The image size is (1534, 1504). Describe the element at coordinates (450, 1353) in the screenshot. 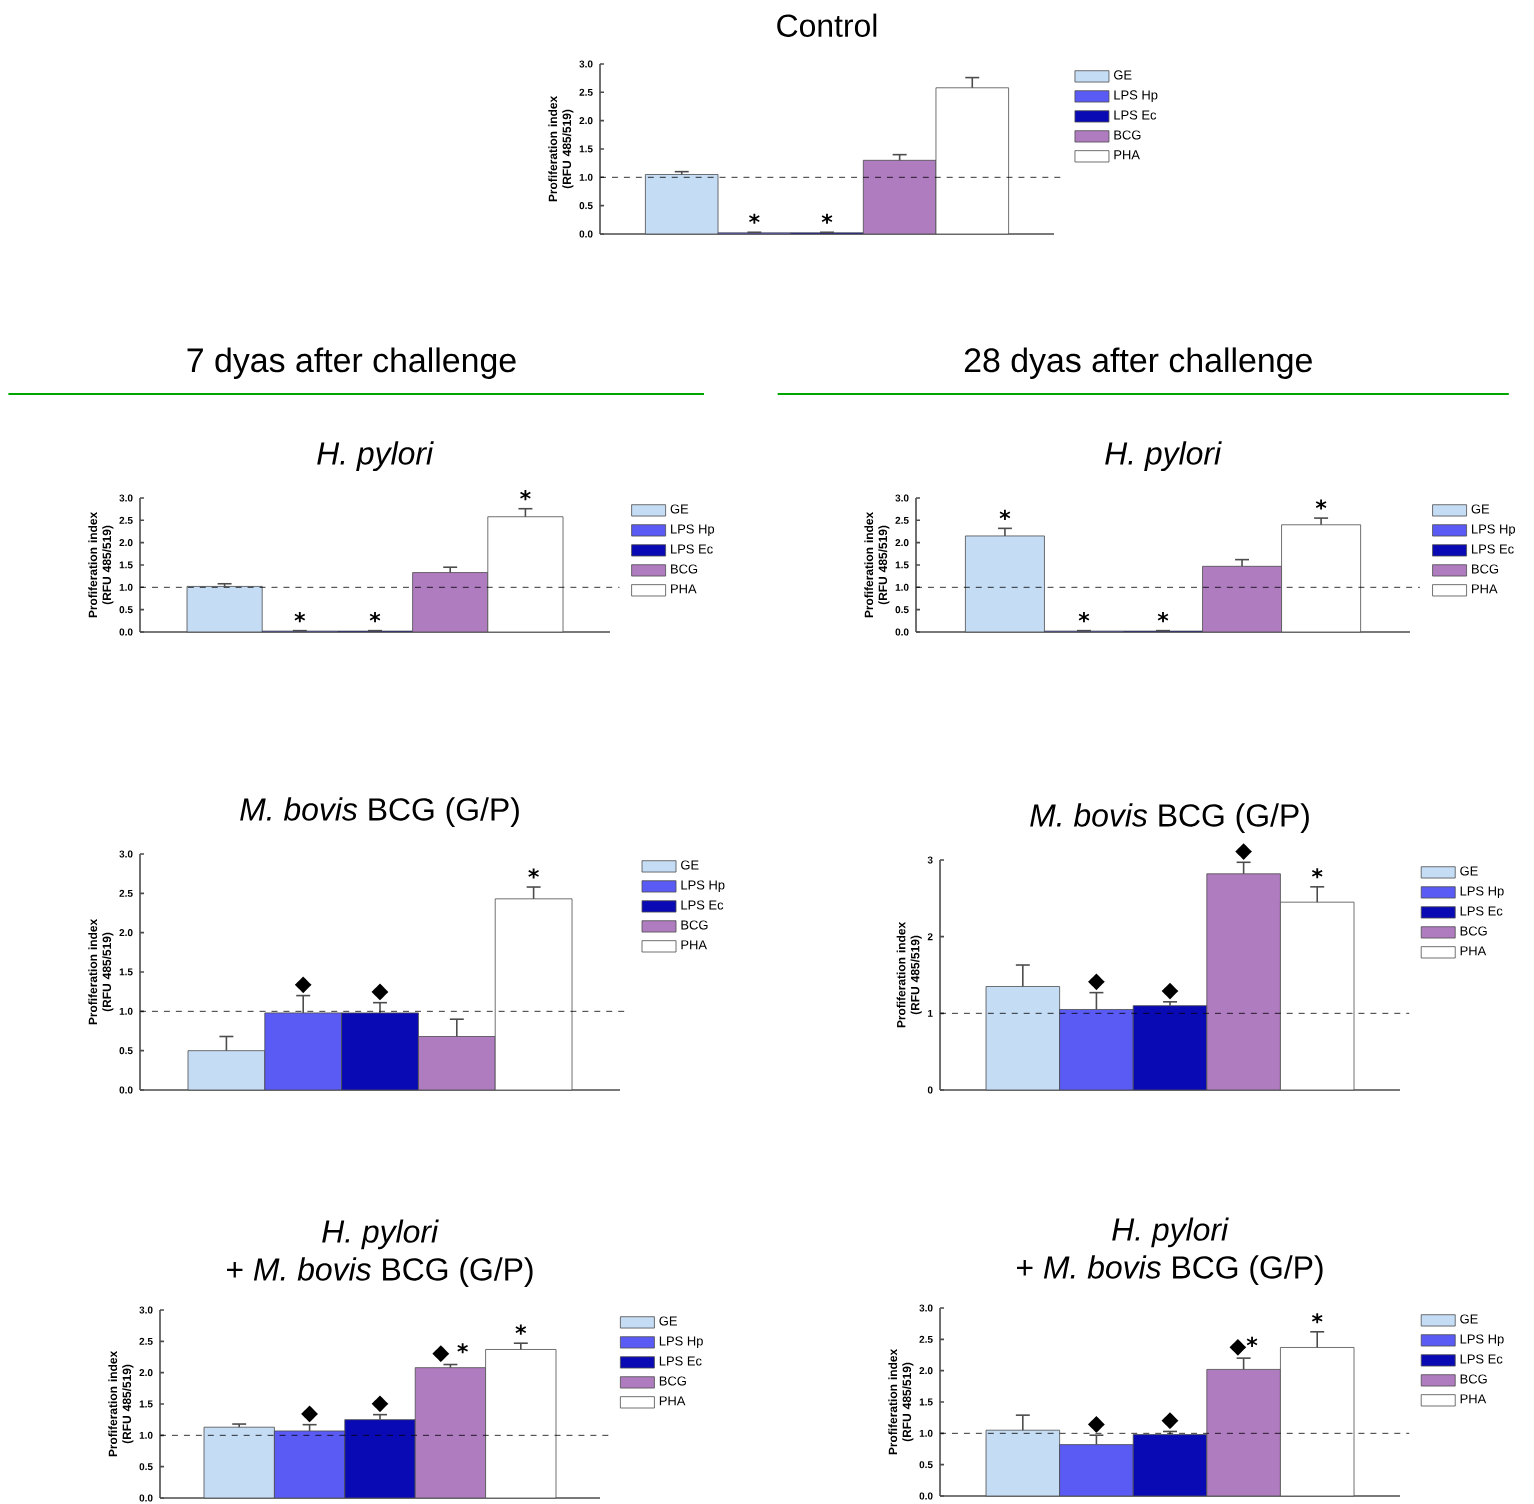

I see `data-label: ◆ *` at that location.